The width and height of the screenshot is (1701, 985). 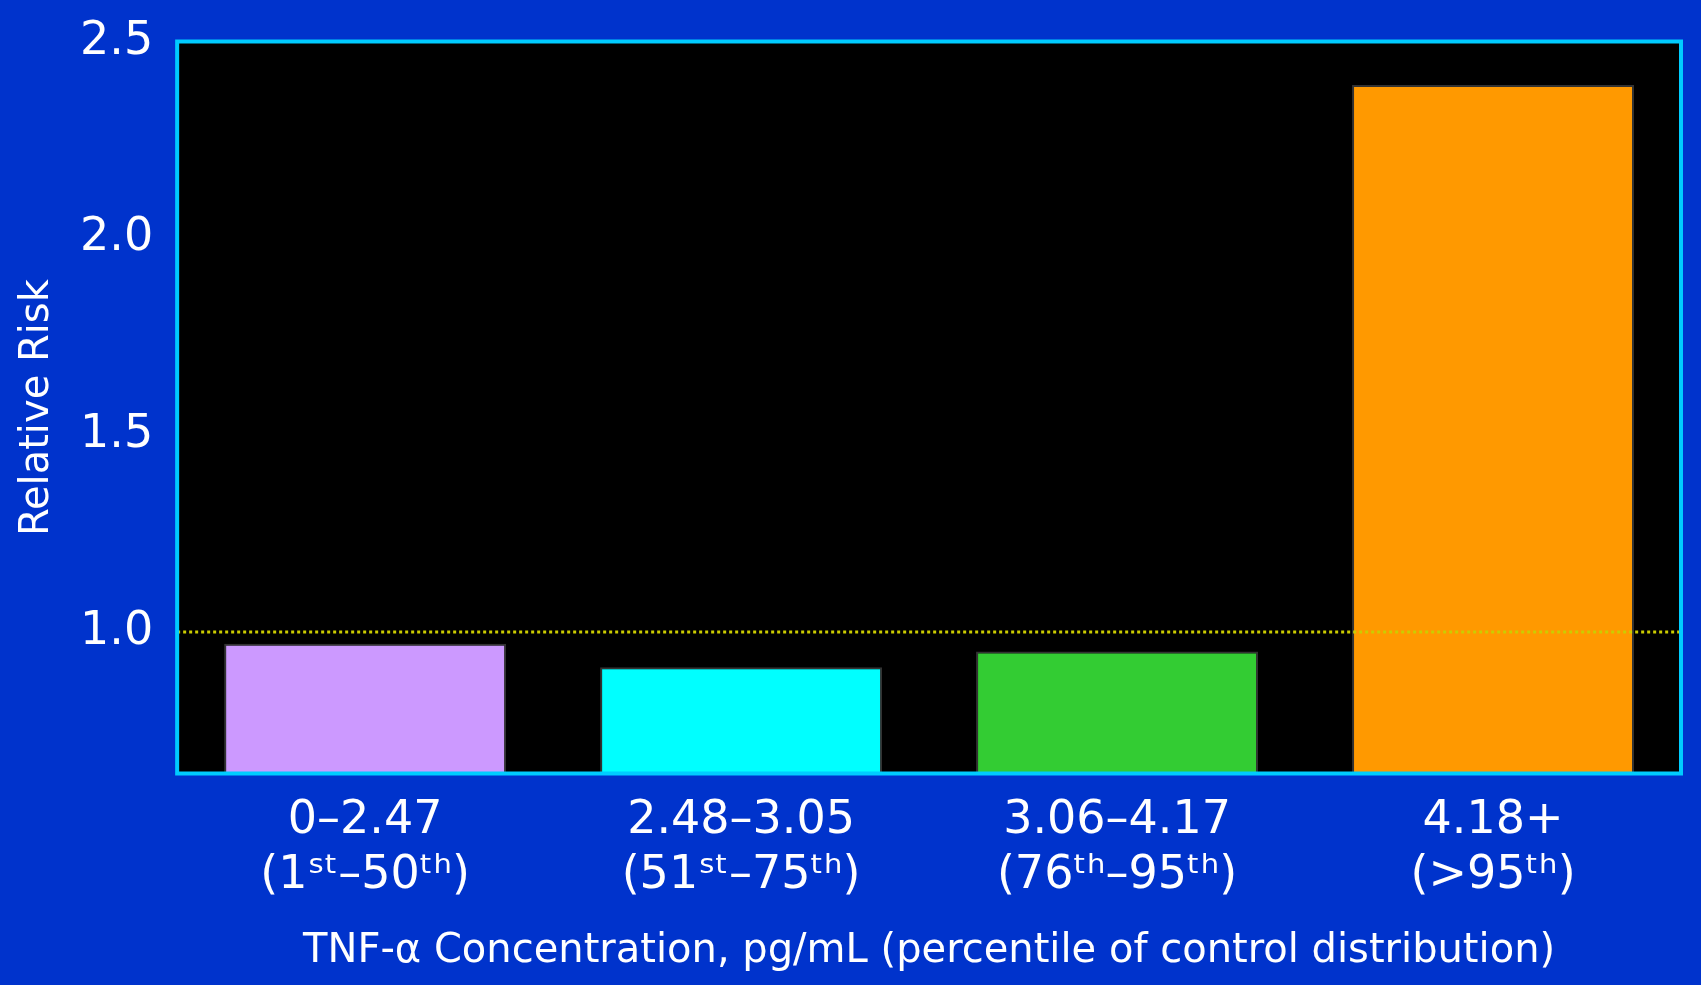 I want to click on y-tick-label: 2.5, so click(x=117, y=37).